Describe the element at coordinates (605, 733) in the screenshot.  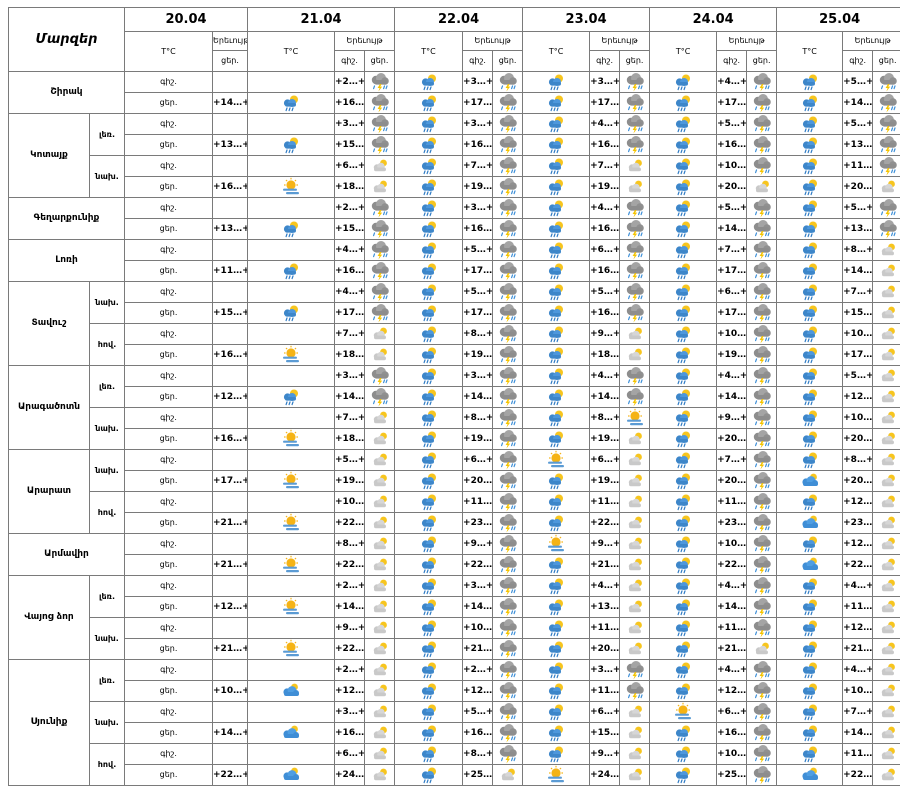
I see `temperature-value: +15…+20` at that location.